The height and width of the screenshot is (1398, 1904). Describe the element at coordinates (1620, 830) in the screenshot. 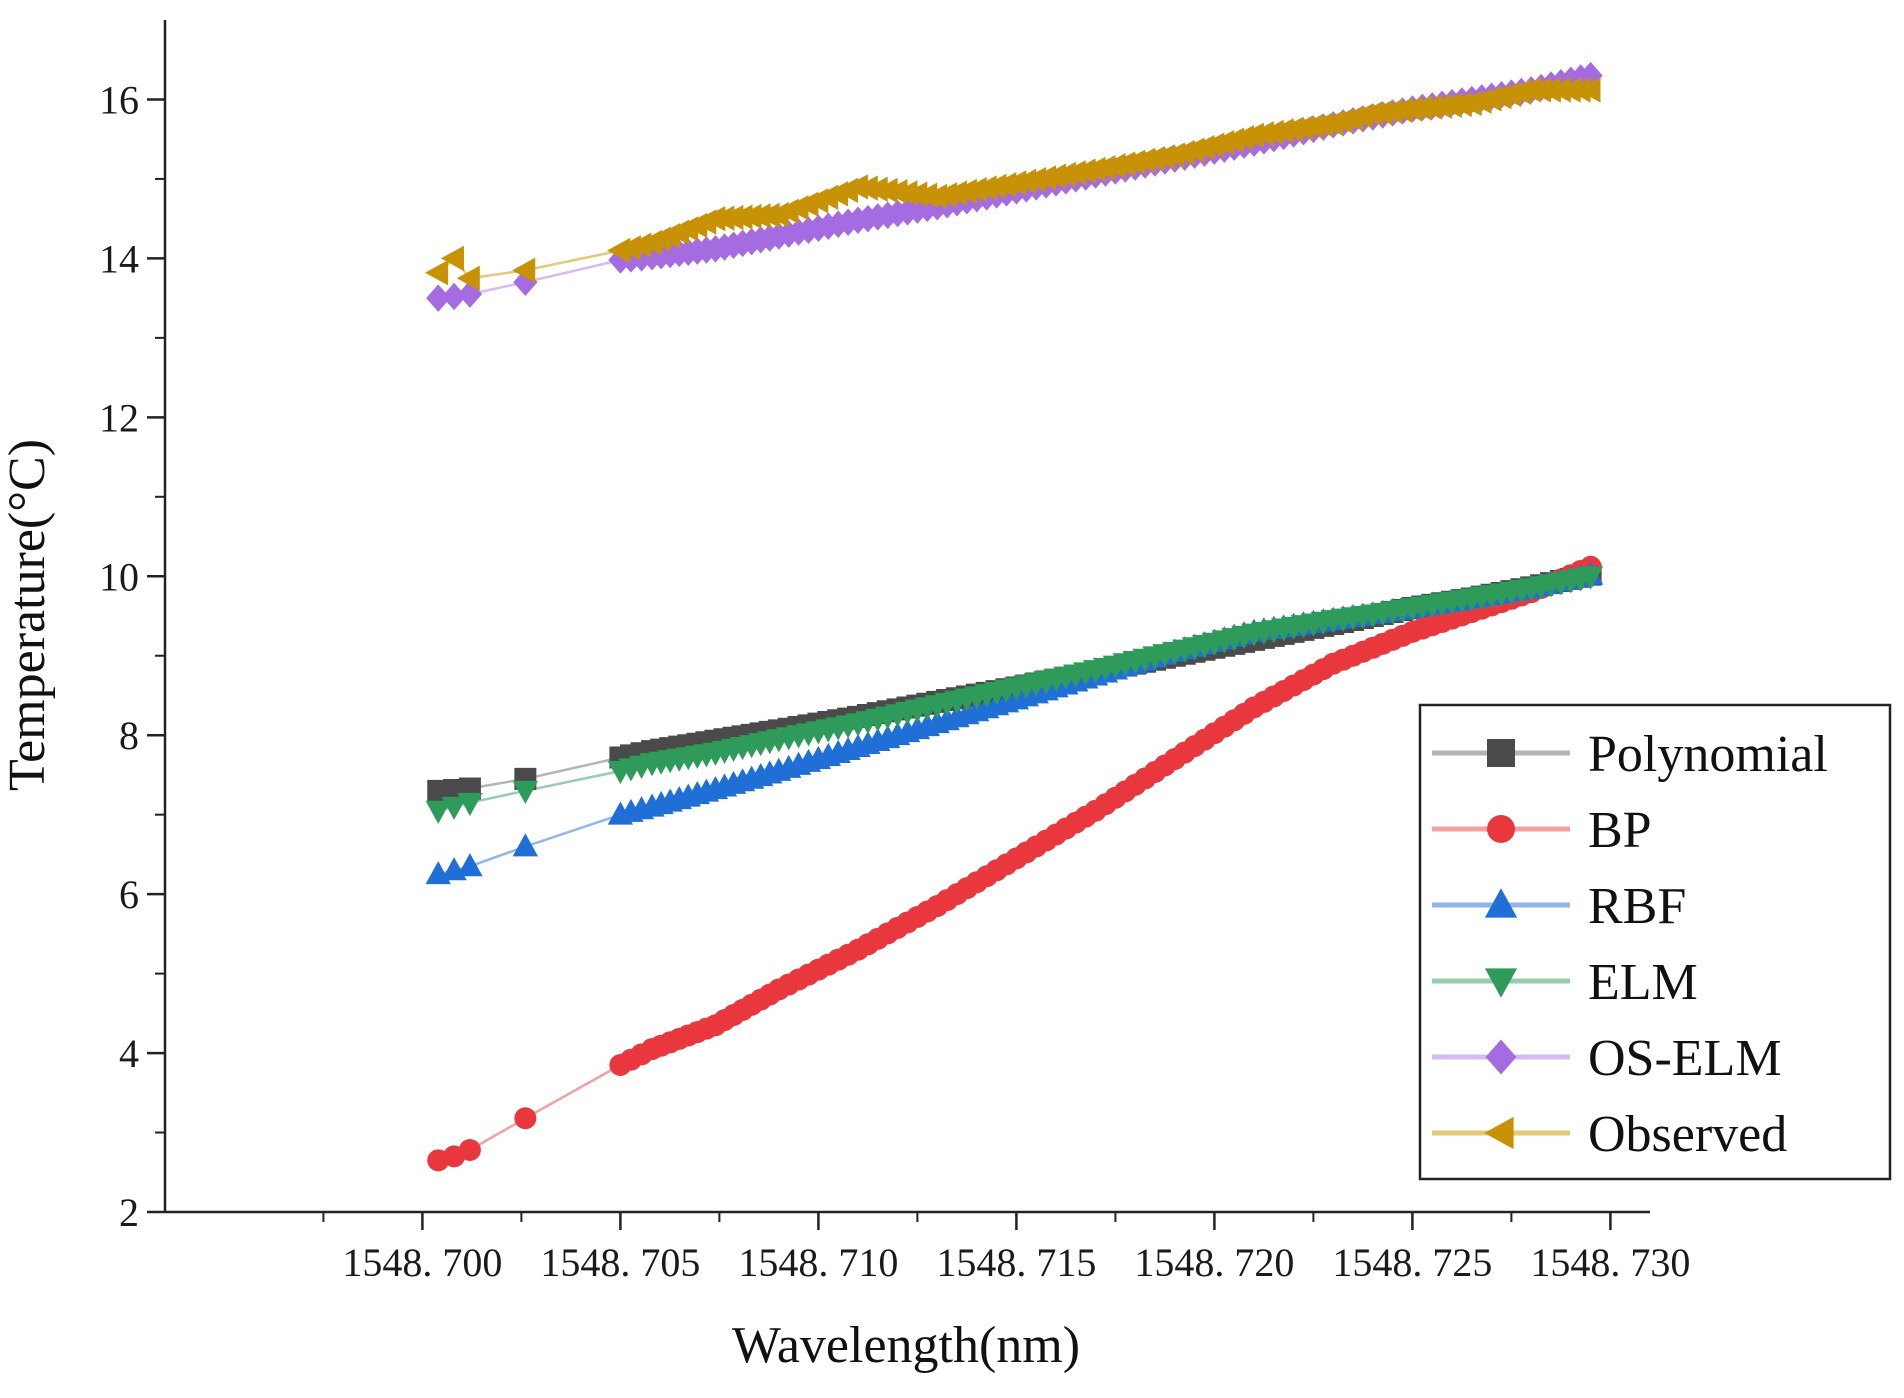

I see `legend-label-bp: BP` at that location.